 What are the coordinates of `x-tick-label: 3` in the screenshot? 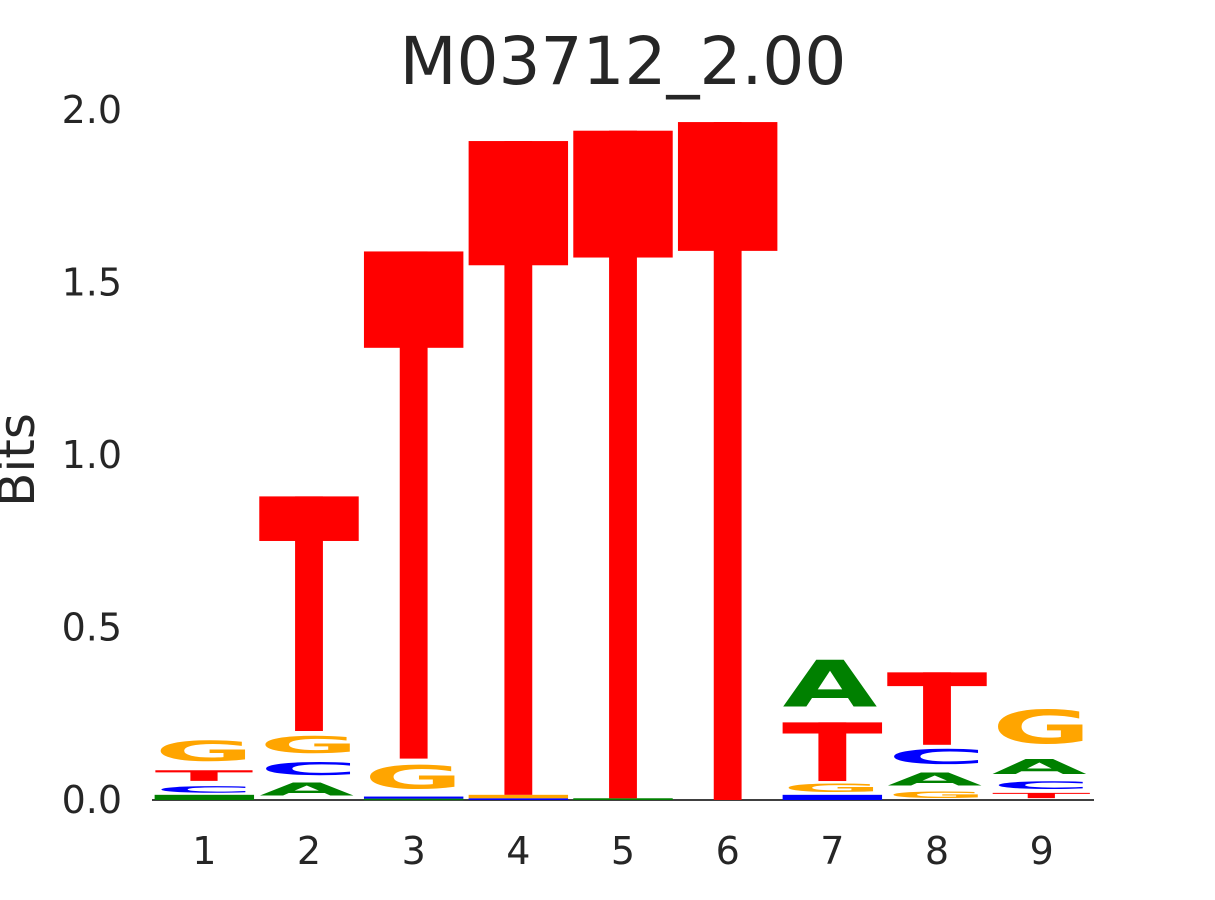 It's located at (414, 851).